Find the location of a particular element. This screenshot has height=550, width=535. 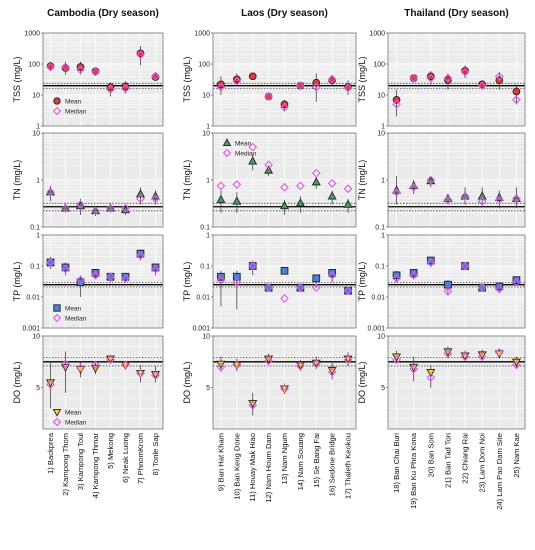

category-label: 12) Nam Houm Dam is located at coordinates (268, 468).